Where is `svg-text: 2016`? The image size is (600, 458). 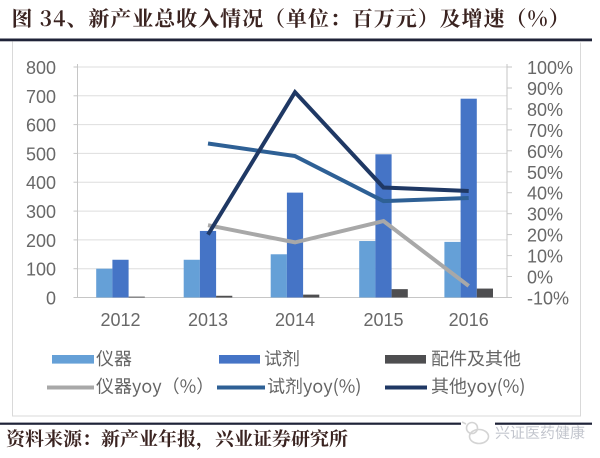
svg-text: 2016 is located at coordinates (469, 320).